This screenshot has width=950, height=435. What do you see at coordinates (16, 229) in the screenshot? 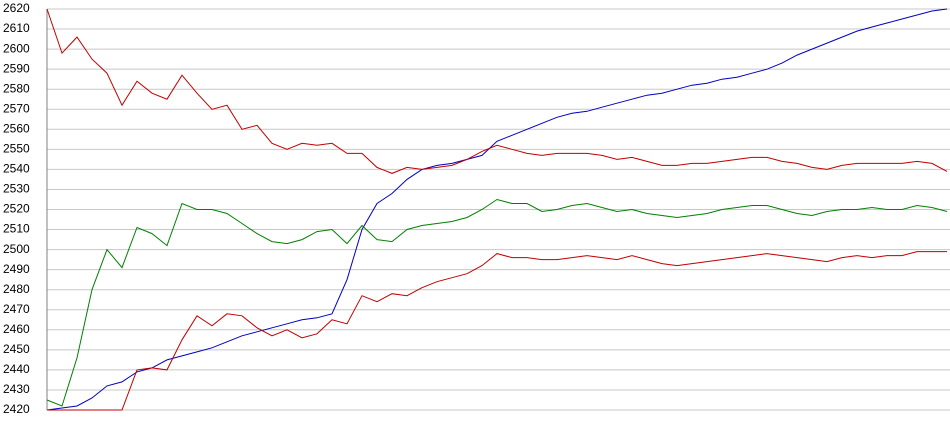
I see `y-tick-label: 2510` at bounding box center [16, 229].